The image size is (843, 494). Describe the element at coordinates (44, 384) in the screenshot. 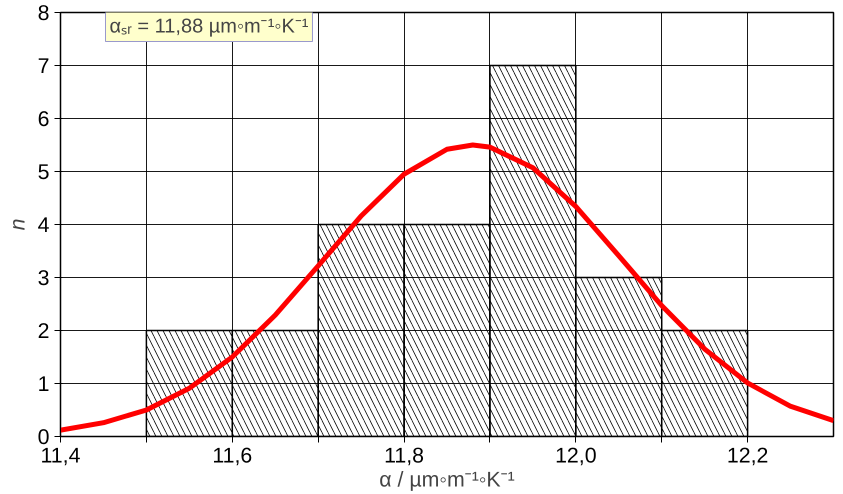

I see `y-tick-label: 1` at that location.